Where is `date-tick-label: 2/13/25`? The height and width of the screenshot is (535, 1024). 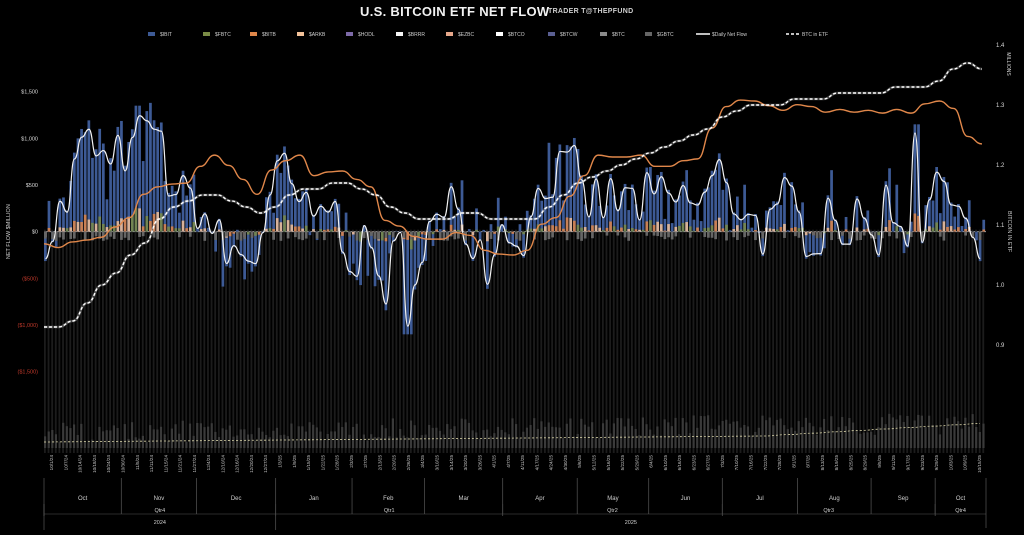
date-tick-label: 2/13/25 is located at coordinates (379, 463).